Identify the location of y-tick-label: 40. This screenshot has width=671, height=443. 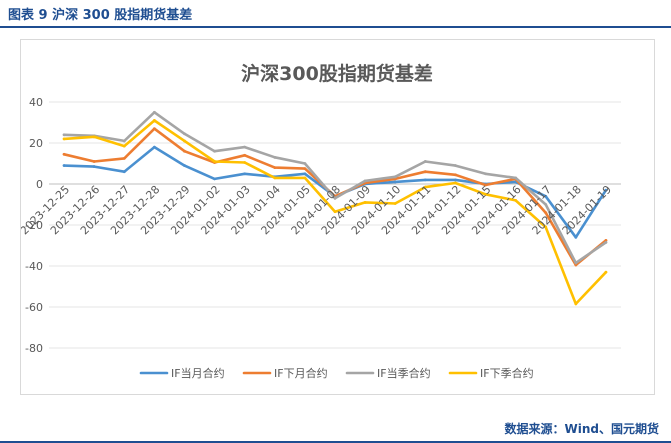
(36, 102).